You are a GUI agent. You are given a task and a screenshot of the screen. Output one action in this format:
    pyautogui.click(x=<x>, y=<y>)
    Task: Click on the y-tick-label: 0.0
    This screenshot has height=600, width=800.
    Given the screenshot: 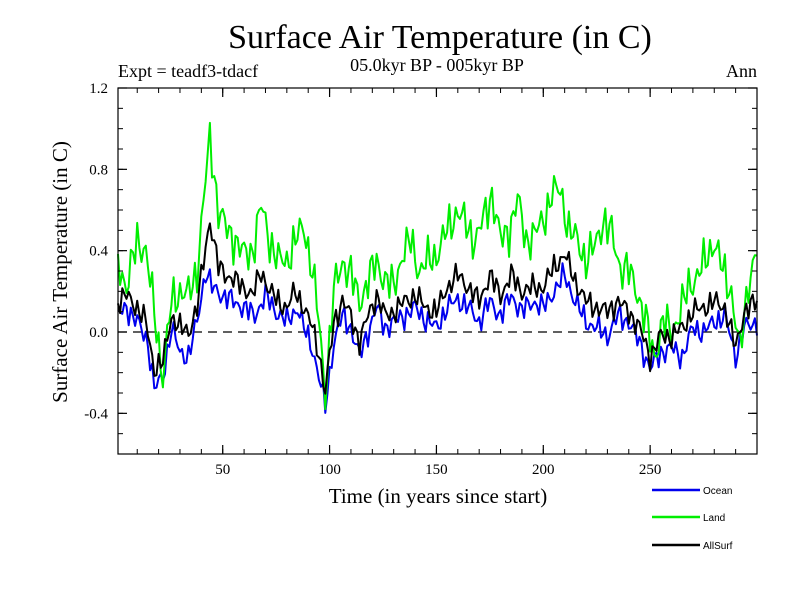 What is the action you would take?
    pyautogui.click(x=98, y=333)
    